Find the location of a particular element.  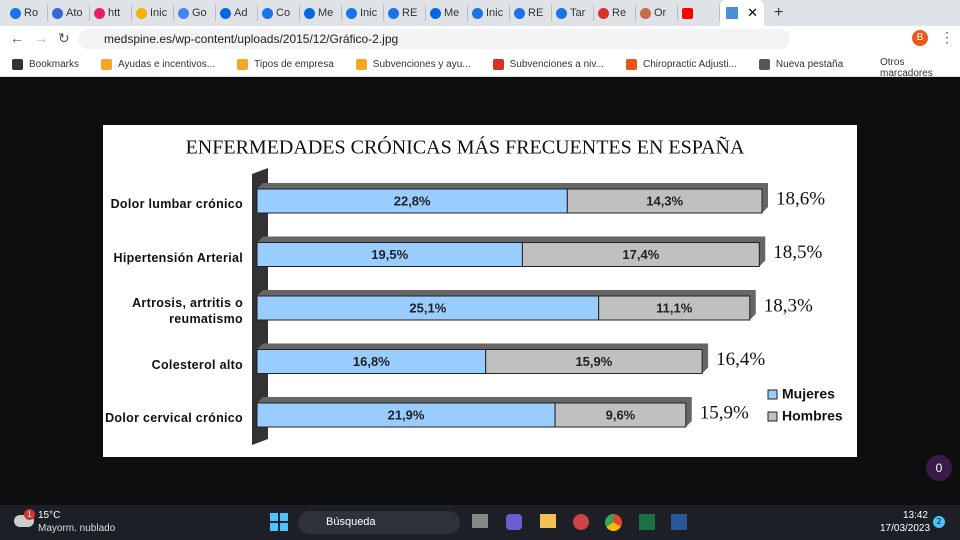

temperature: 15°C is located at coordinates (49, 515).